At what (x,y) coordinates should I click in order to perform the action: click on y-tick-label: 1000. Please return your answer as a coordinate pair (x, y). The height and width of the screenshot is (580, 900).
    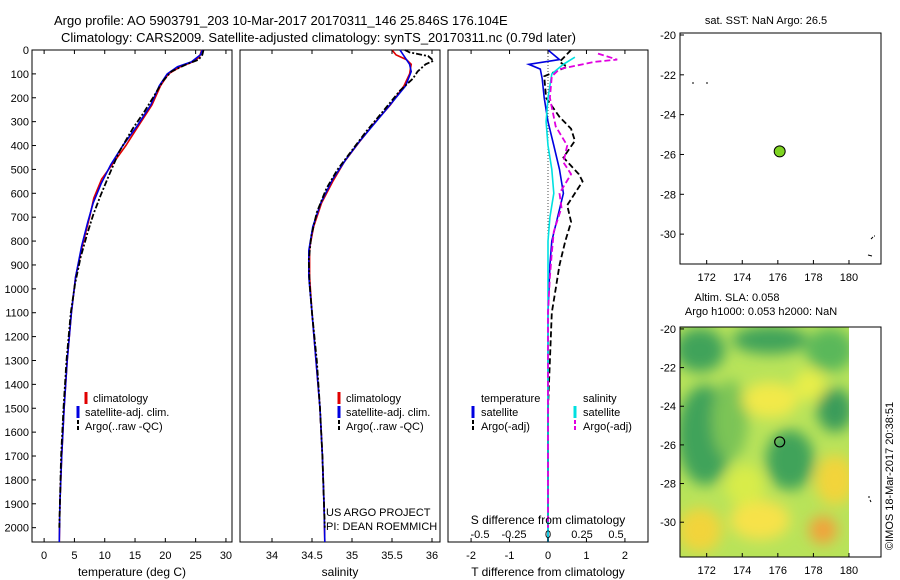
    Looking at the image, I should click on (17, 290).